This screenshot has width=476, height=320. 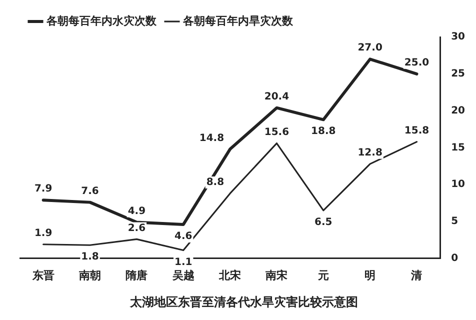 What do you see at coordinates (458, 148) in the screenshot?
I see `y-tick-label: 15` at bounding box center [458, 148].